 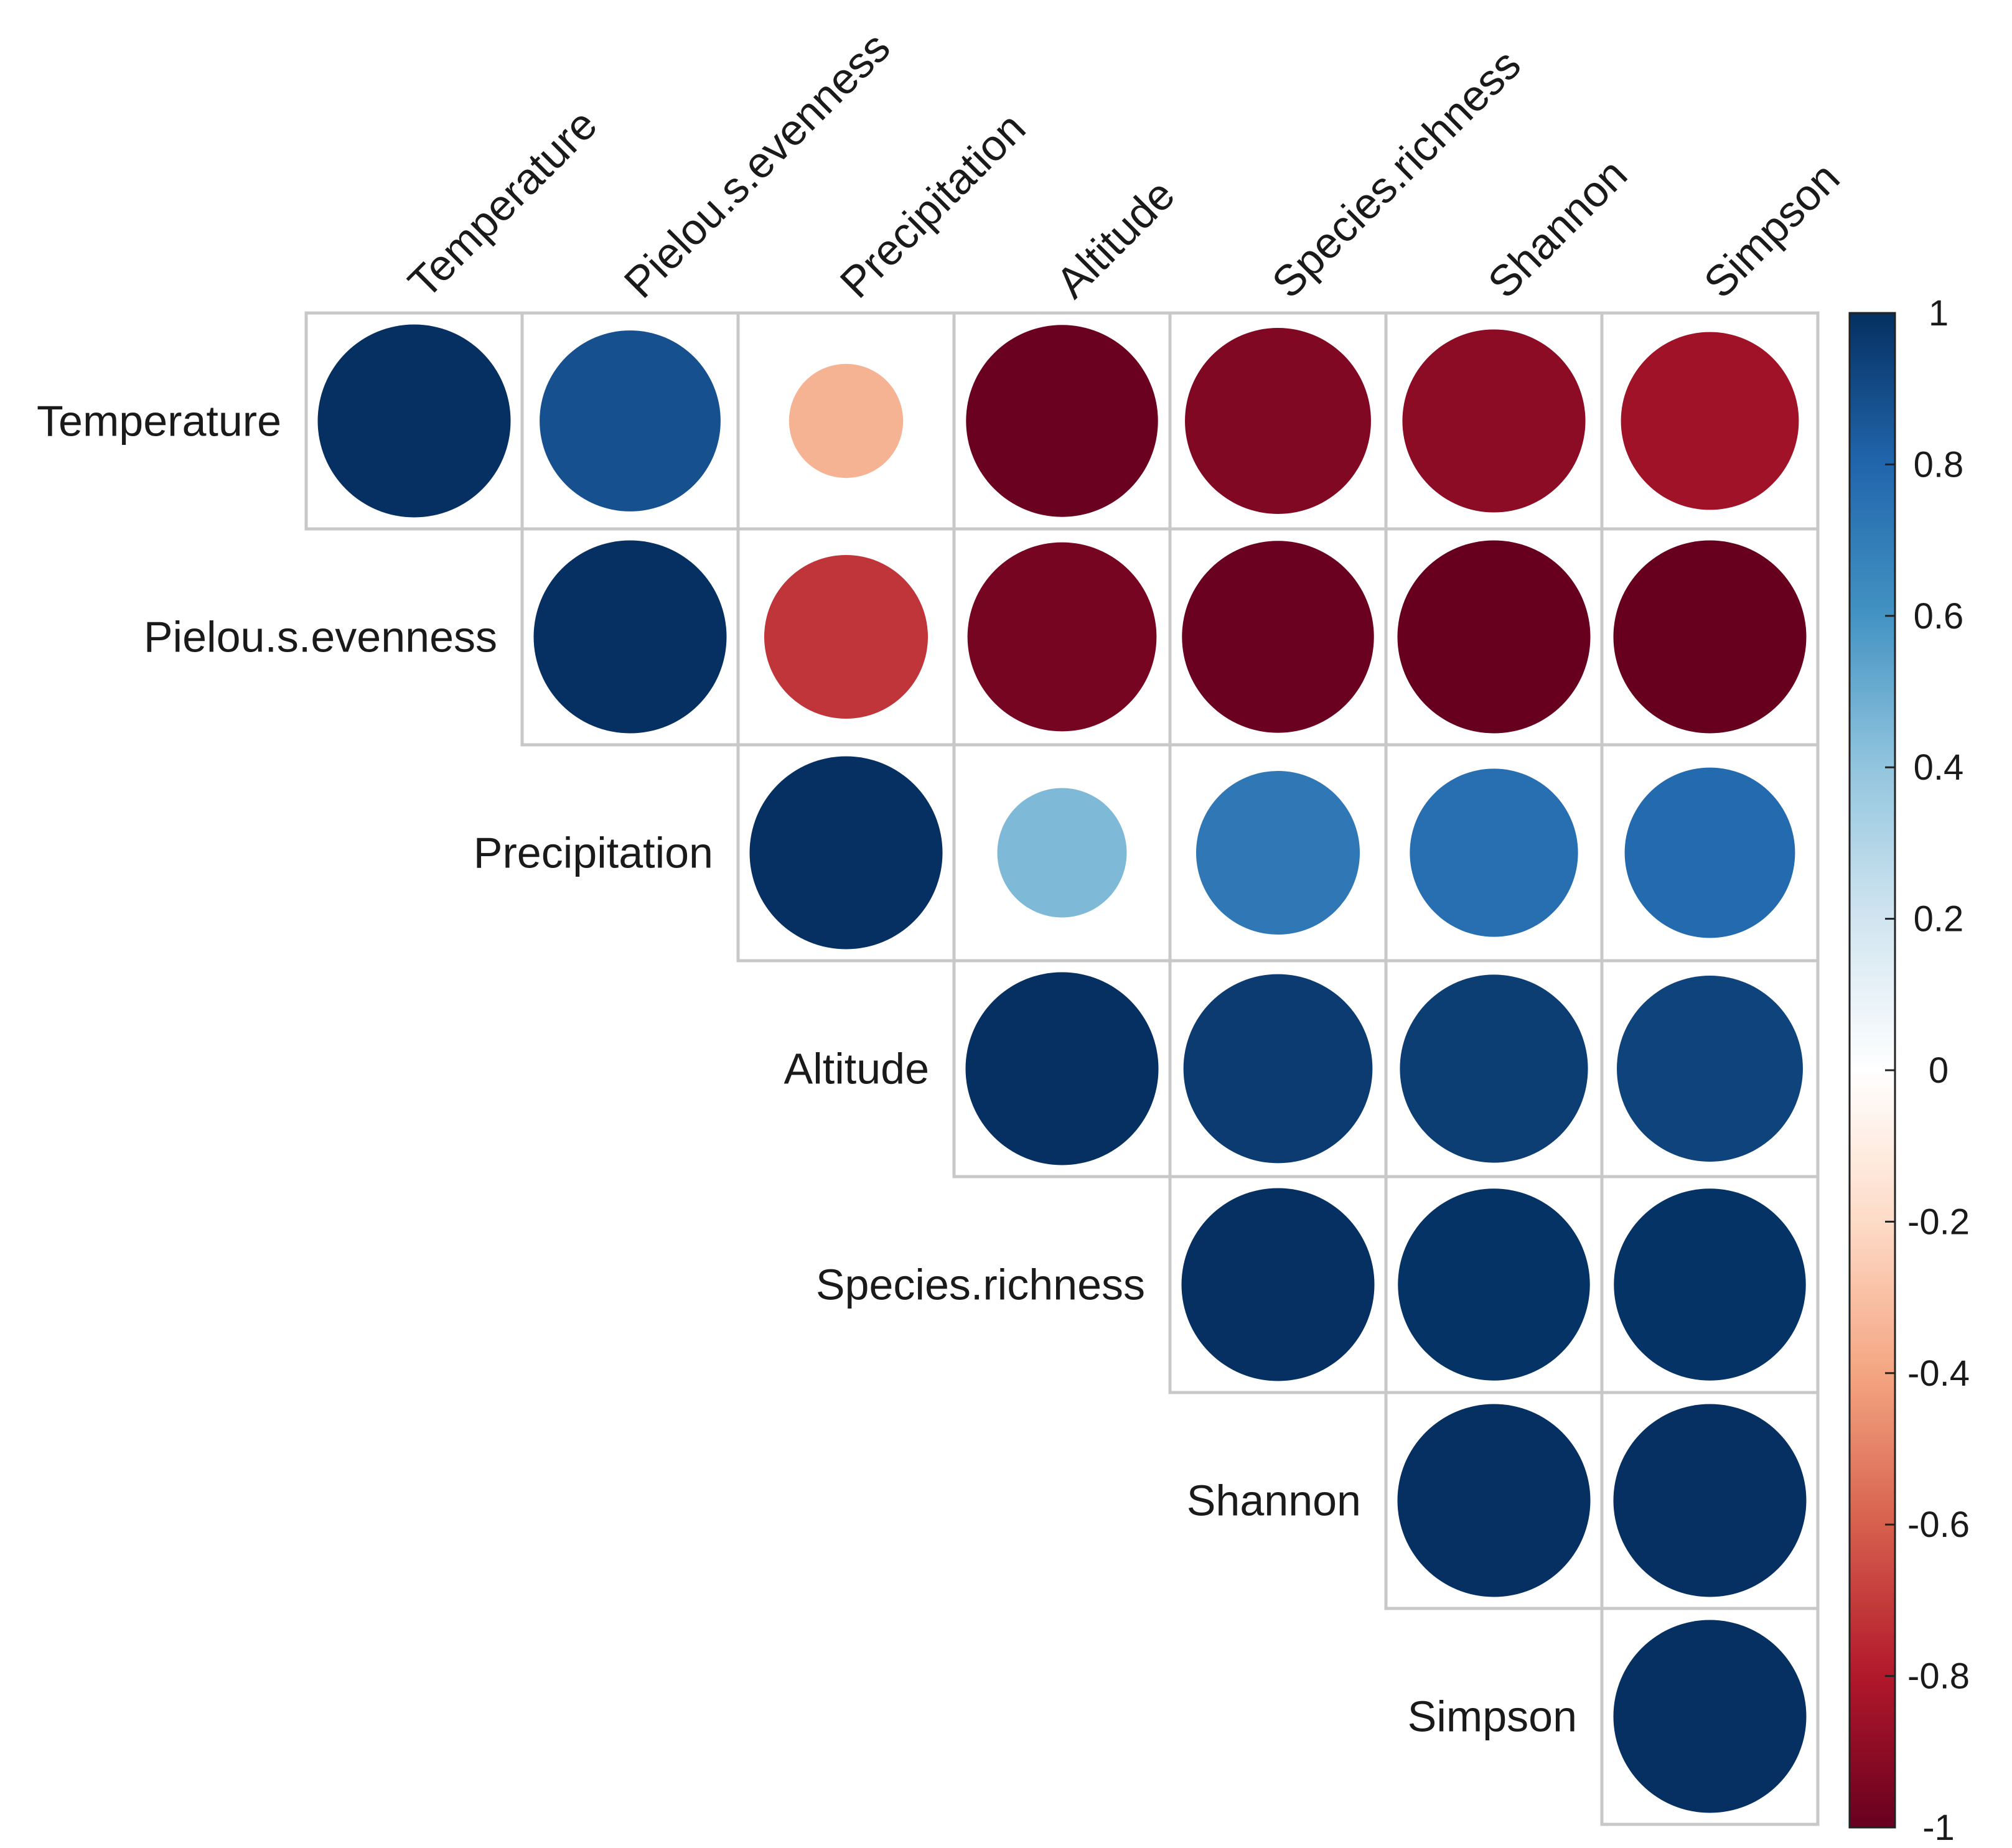 I want to click on circle-Precipitation-Precipitation, so click(x=846, y=853).